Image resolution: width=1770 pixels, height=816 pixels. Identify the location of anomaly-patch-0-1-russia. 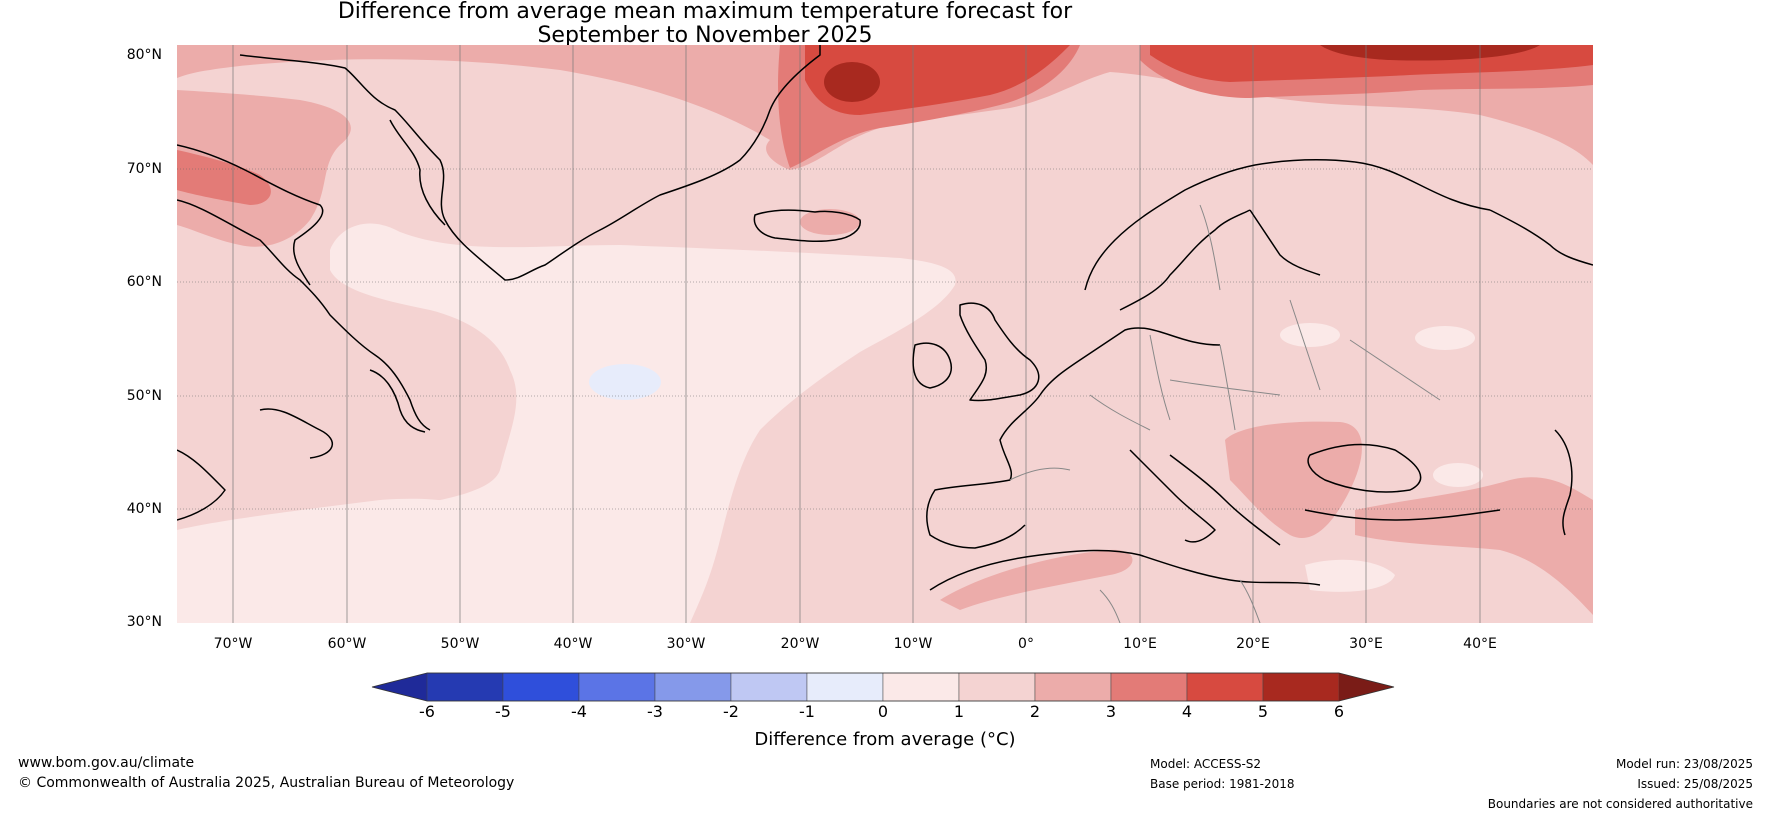
(1310, 335).